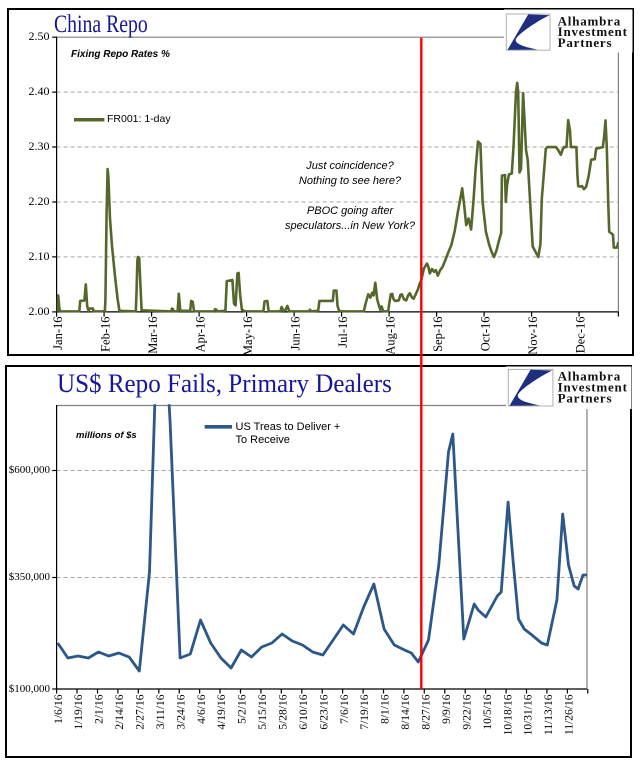  What do you see at coordinates (570, 714) in the screenshot?
I see `svg-text: 11/26/16` at bounding box center [570, 714].